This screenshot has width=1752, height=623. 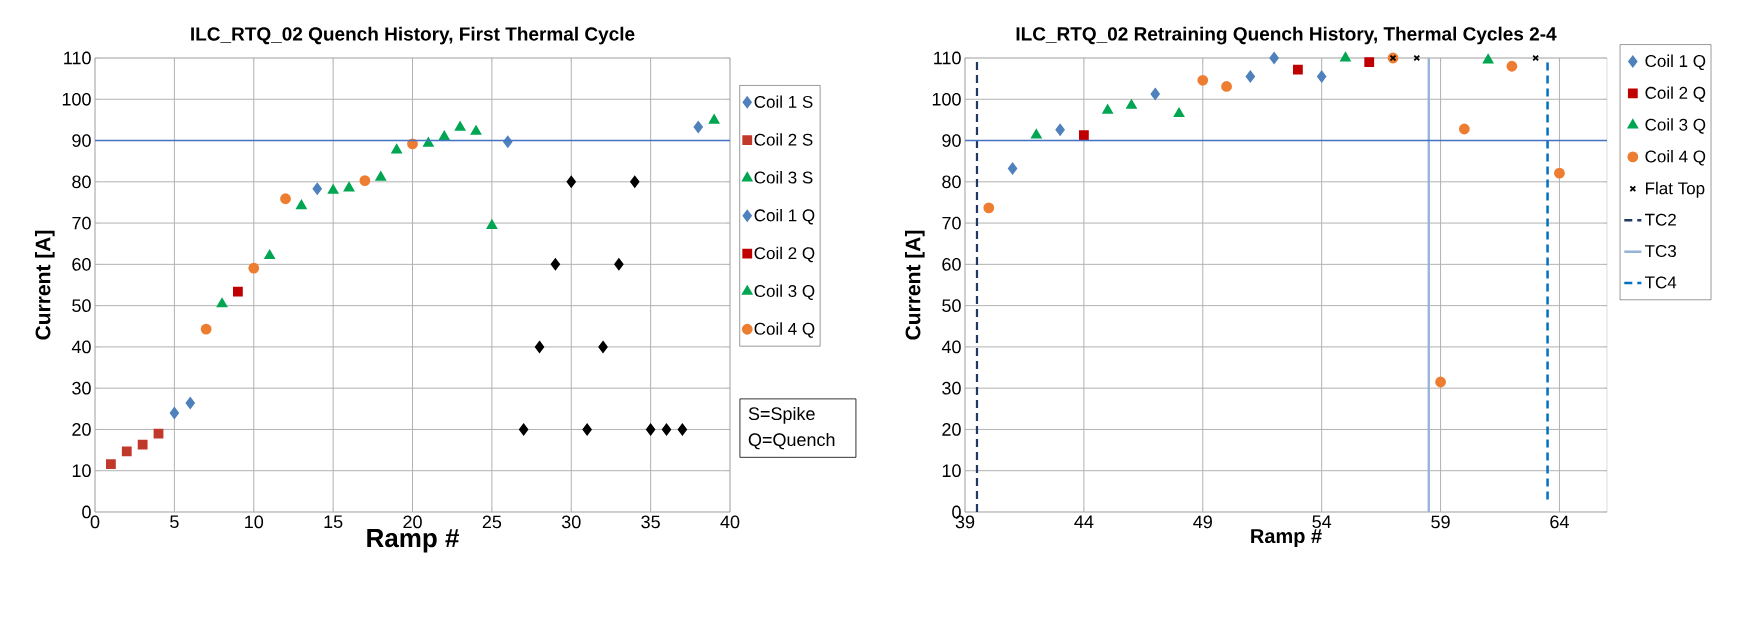 What do you see at coordinates (412, 522) in the screenshot?
I see `x-tick-label: 20` at bounding box center [412, 522].